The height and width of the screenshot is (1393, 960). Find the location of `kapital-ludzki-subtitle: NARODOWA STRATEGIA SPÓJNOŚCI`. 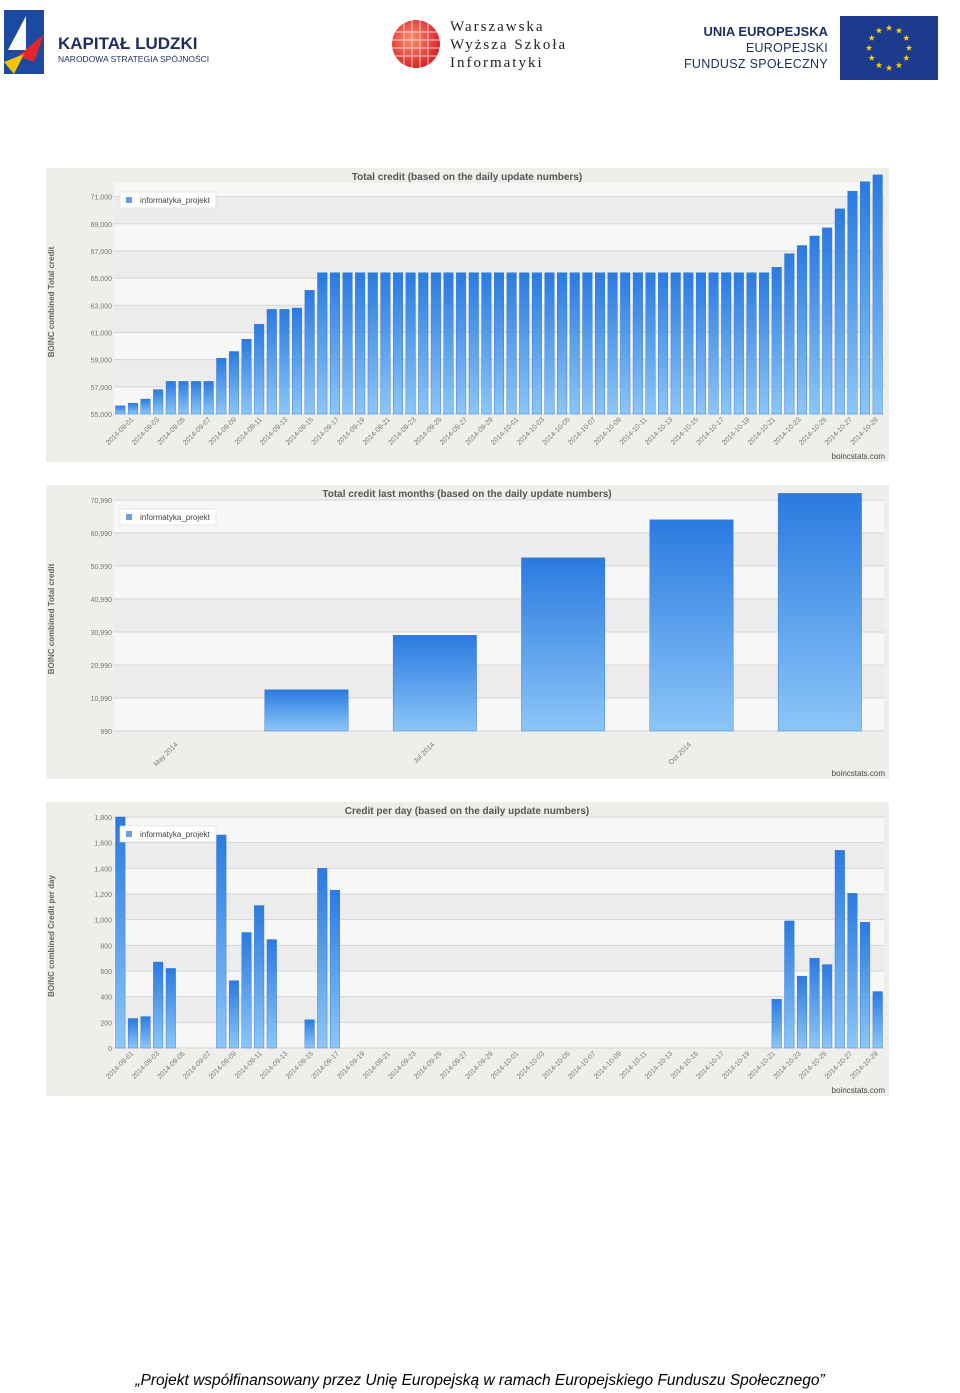

kapital-ludzki-subtitle: NARODOWA STRATEGIA SPÓJNOŚCI is located at coordinates (134, 59).